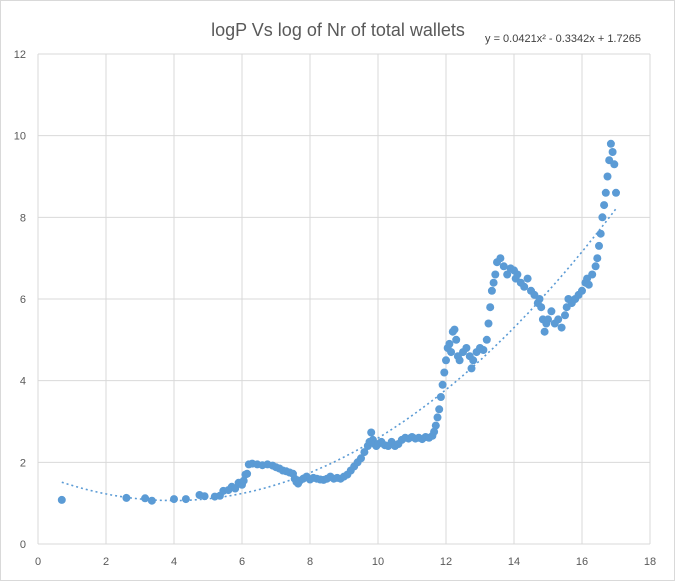  Describe the element at coordinates (23, 382) in the screenshot. I see `y-tick-label: 4` at that location.